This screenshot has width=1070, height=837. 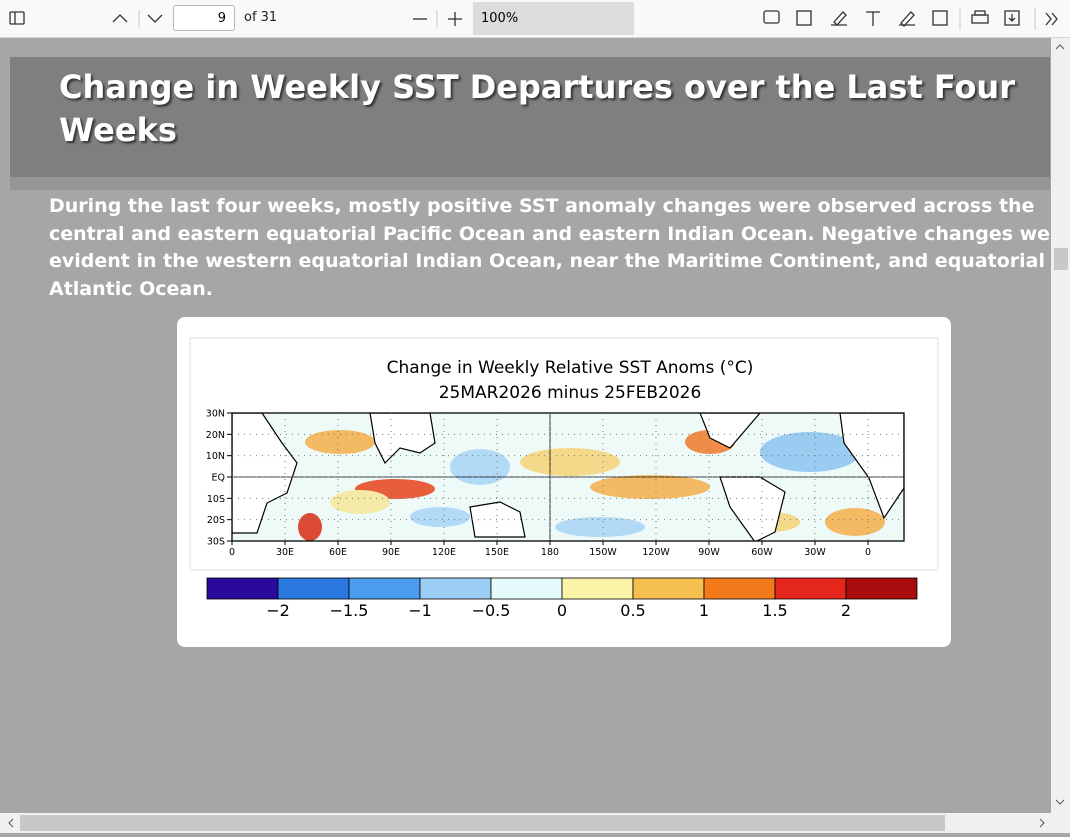 I want to click on page-number-input: 9, so click(x=204, y=18).